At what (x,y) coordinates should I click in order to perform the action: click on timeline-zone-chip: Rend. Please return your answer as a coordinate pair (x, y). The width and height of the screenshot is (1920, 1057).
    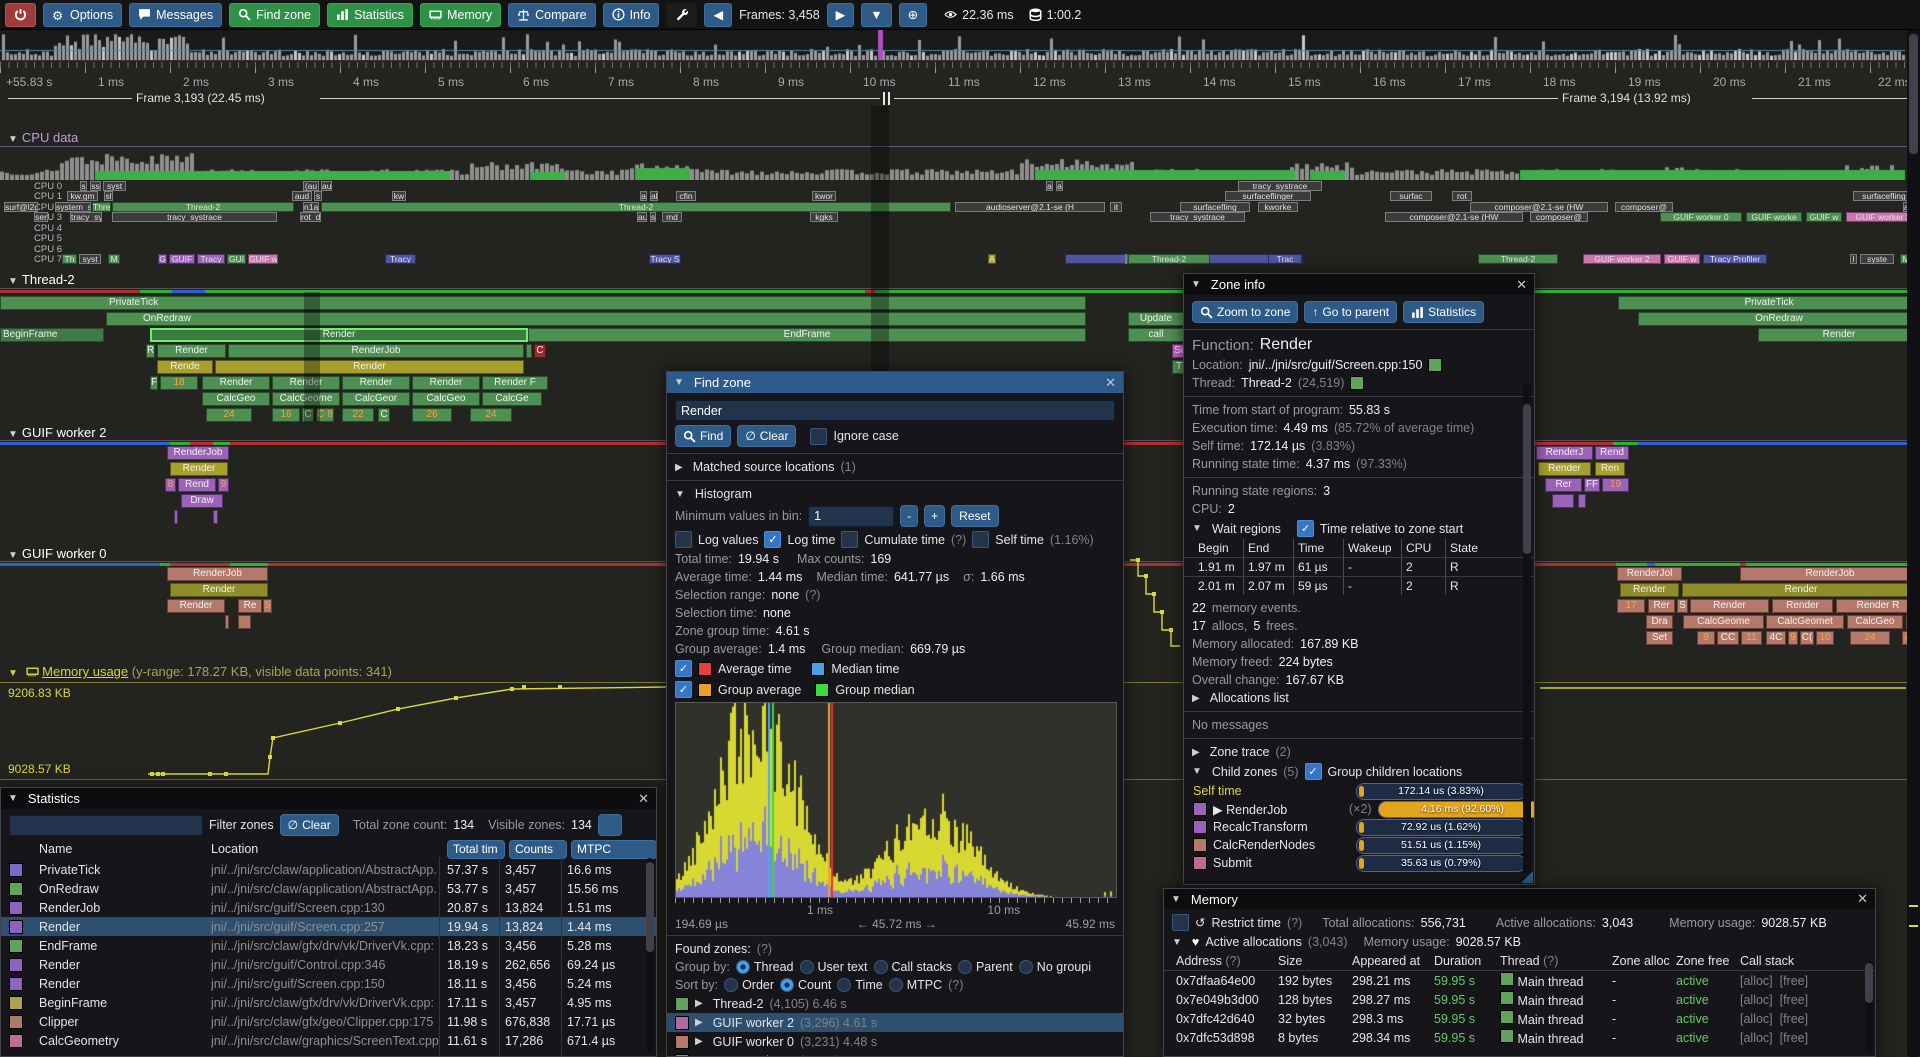
    Looking at the image, I should click on (197, 485).